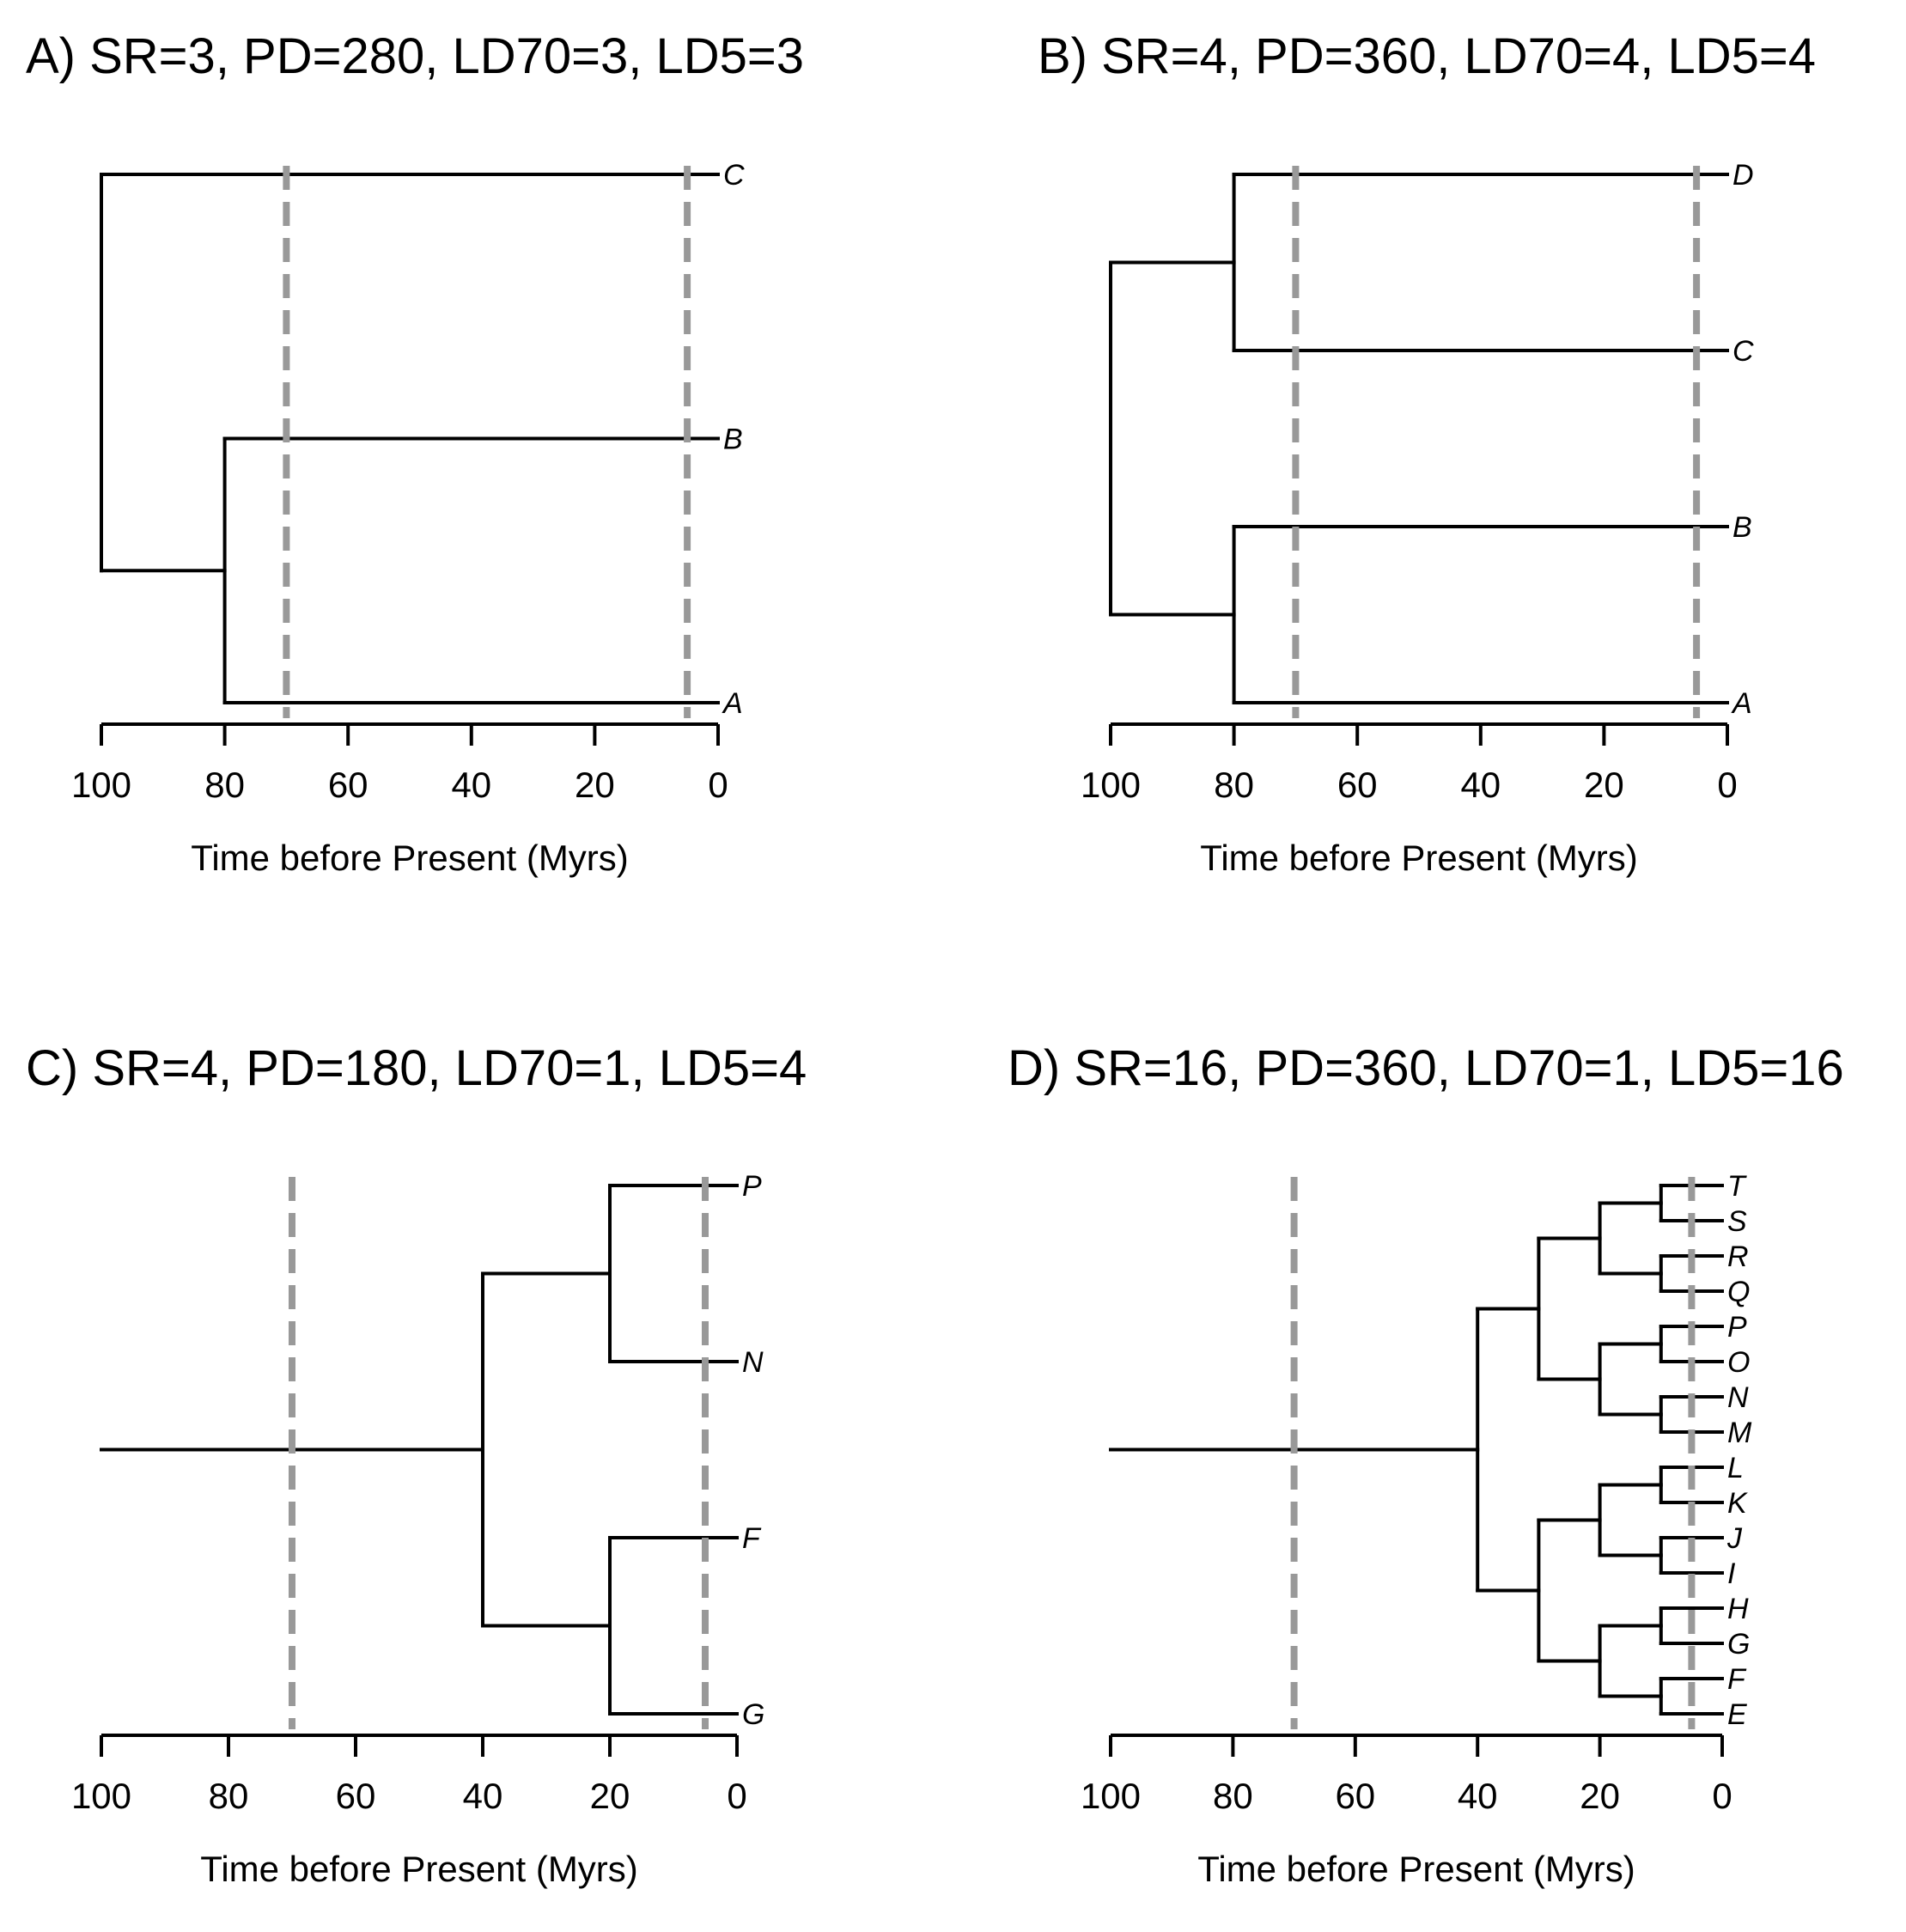 The height and width of the screenshot is (1932, 1906). What do you see at coordinates (1731, 1573) in the screenshot?
I see `tip-label: I` at bounding box center [1731, 1573].